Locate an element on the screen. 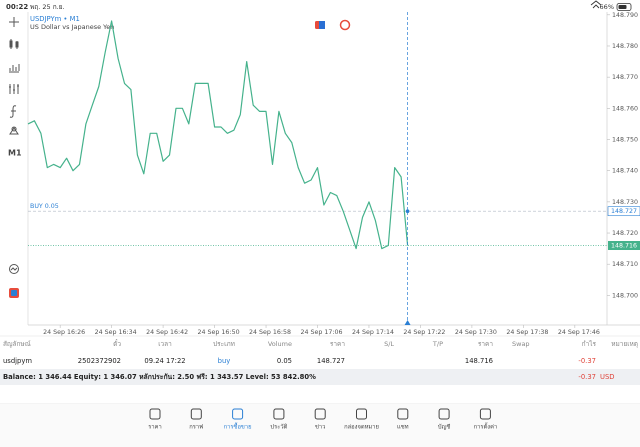  cell-type: buy is located at coordinates (224, 361).